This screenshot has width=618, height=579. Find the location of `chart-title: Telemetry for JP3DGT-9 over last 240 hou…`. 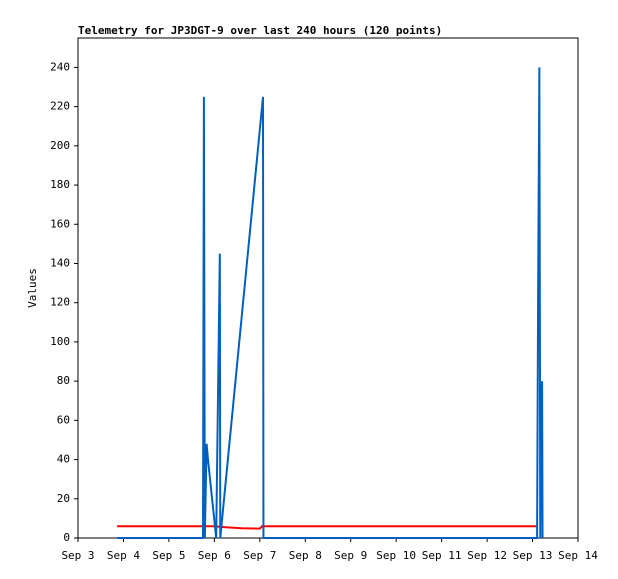

chart-title: Telemetry for JP3DGT-9 over last 240 hou… is located at coordinates (260, 30).